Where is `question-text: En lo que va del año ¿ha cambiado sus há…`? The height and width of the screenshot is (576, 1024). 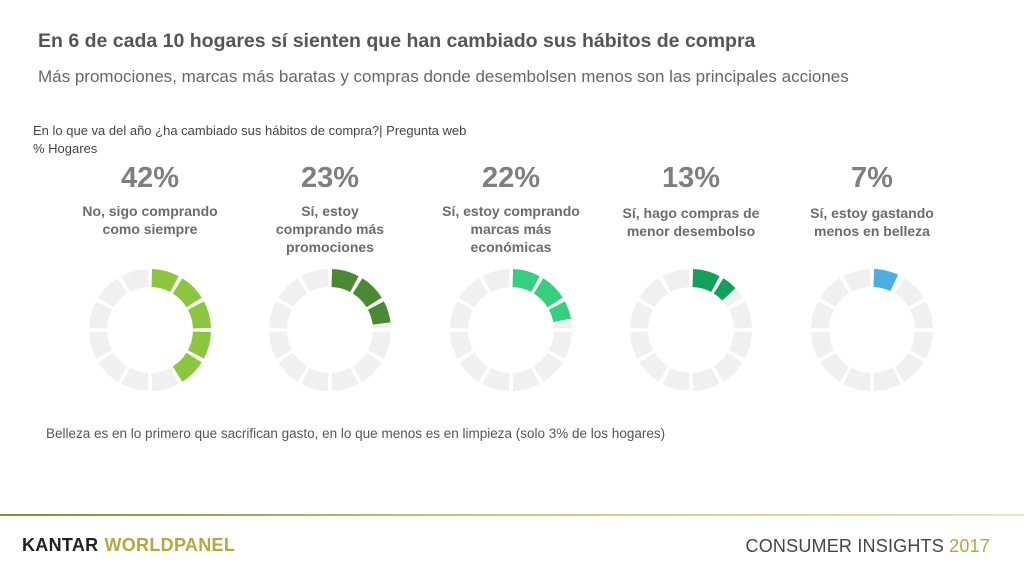 question-text: En lo que va del año ¿ha cambiado sus há… is located at coordinates (249, 140).